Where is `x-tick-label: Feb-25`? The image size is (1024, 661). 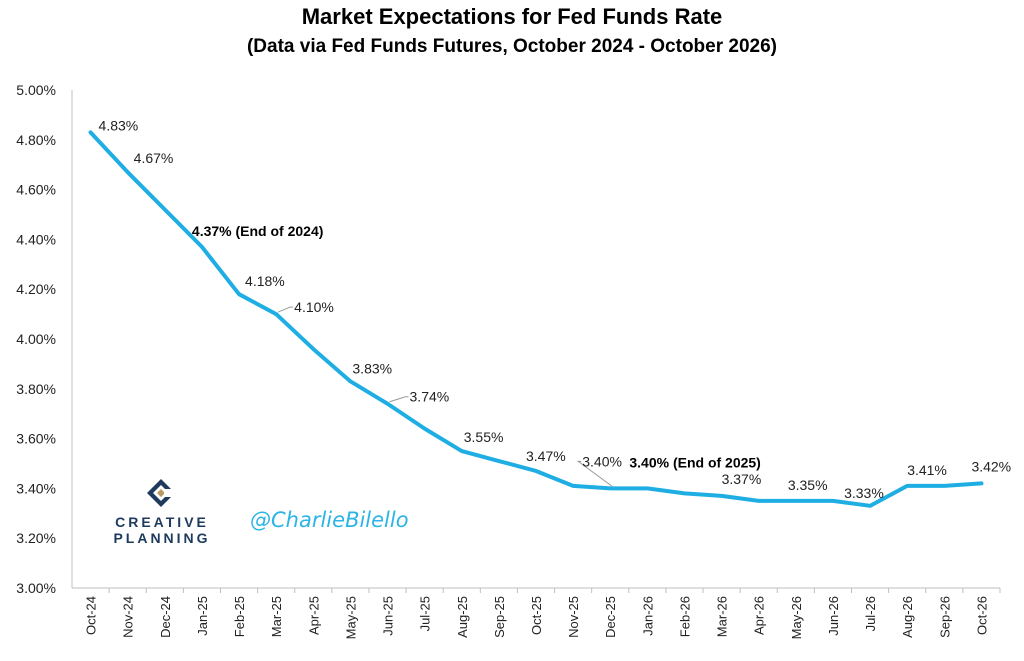 x-tick-label: Feb-25 is located at coordinates (239, 616).